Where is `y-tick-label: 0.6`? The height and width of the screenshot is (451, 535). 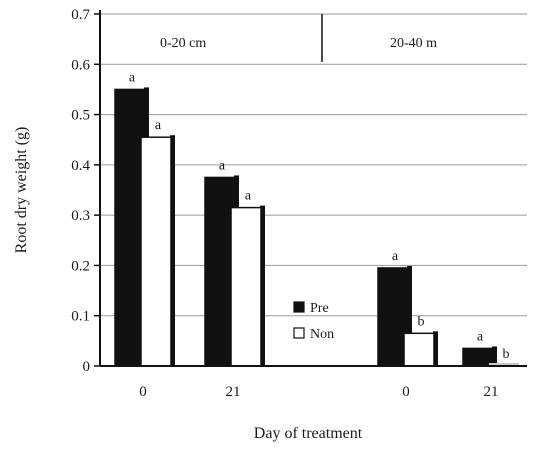 y-tick-label: 0.6 is located at coordinates (80, 65).